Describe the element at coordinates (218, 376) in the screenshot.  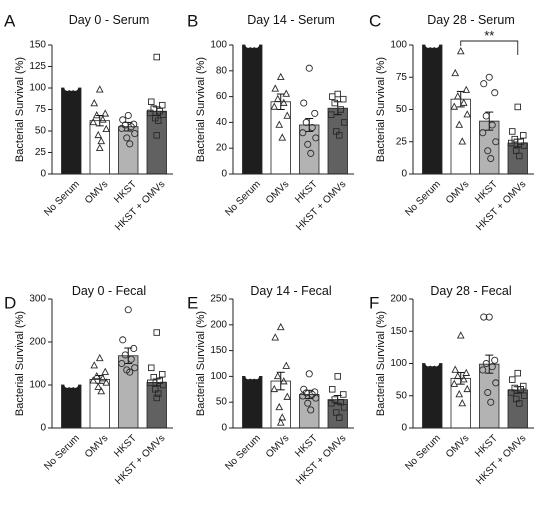
I see `panel-e-ytick-label: 100` at that location.